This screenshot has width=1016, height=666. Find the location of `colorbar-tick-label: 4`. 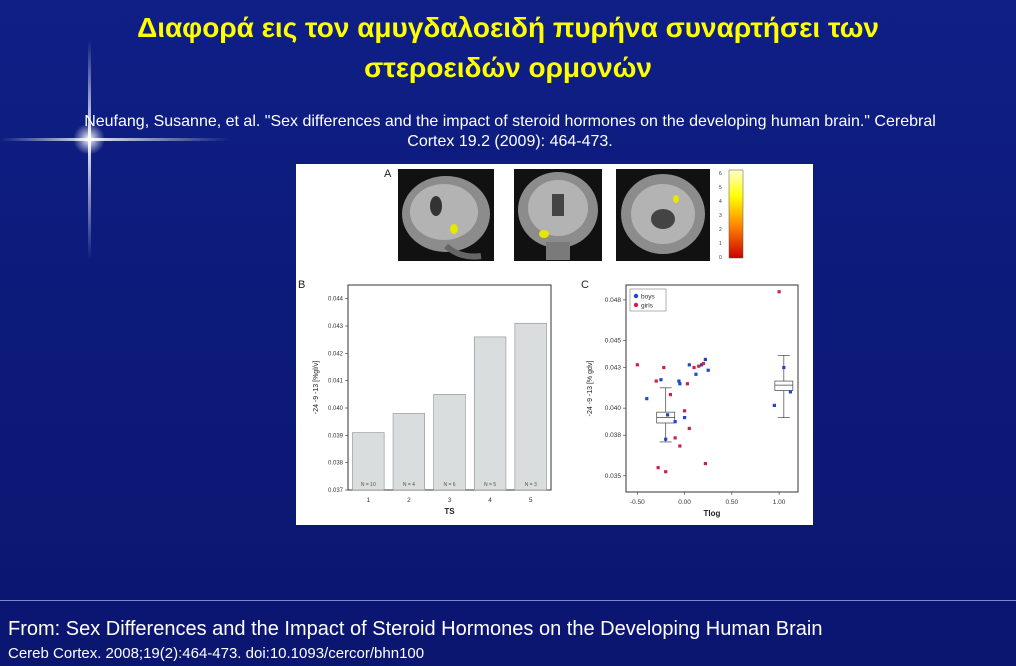

colorbar-tick-label: 4 is located at coordinates (720, 202).